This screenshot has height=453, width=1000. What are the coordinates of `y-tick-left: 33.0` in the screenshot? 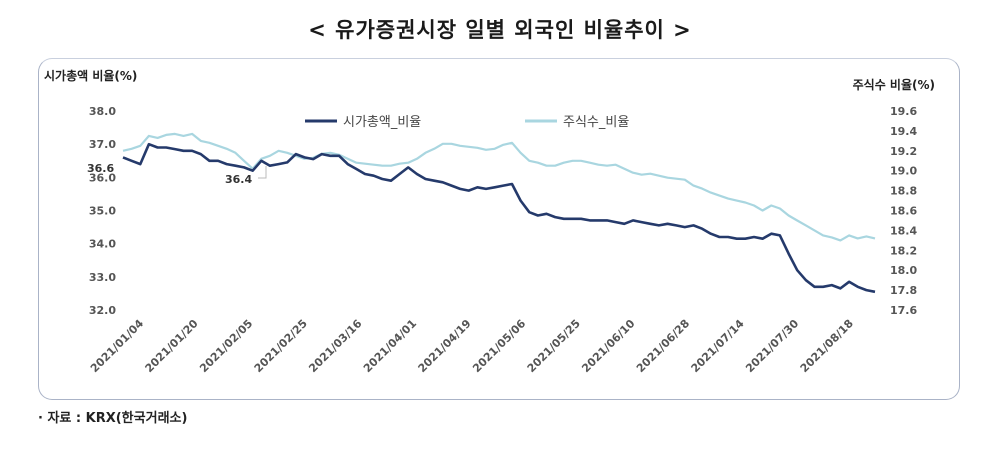 It's located at (102, 277).